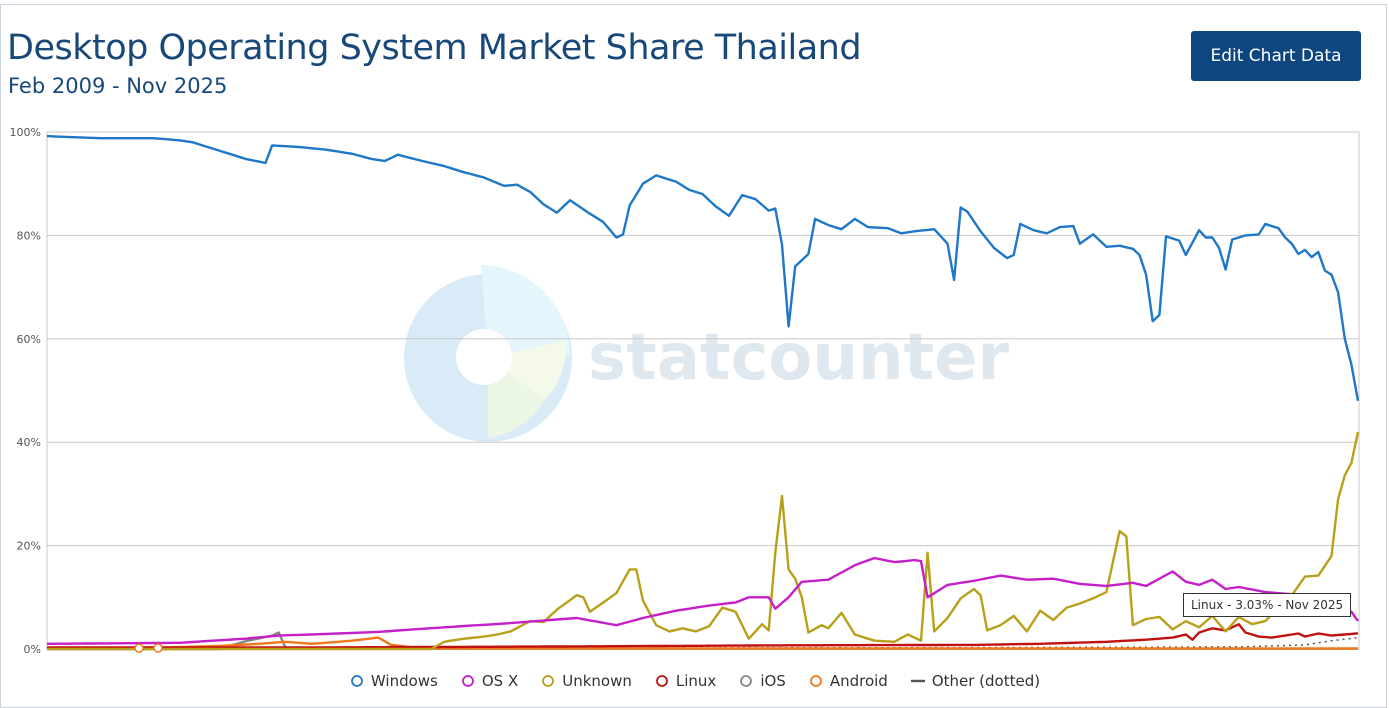 The image size is (1389, 708). I want to click on chart-subtitle: Feb 2009 - Nov 2025, so click(118, 86).